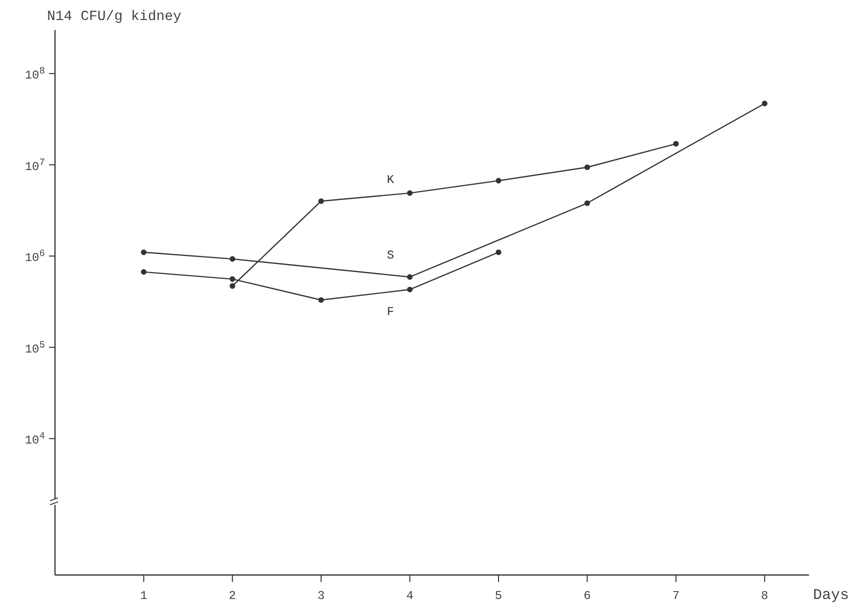 Image resolution: width=861 pixels, height=613 pixels. What do you see at coordinates (390, 180) in the screenshot?
I see `series-label: K` at bounding box center [390, 180].